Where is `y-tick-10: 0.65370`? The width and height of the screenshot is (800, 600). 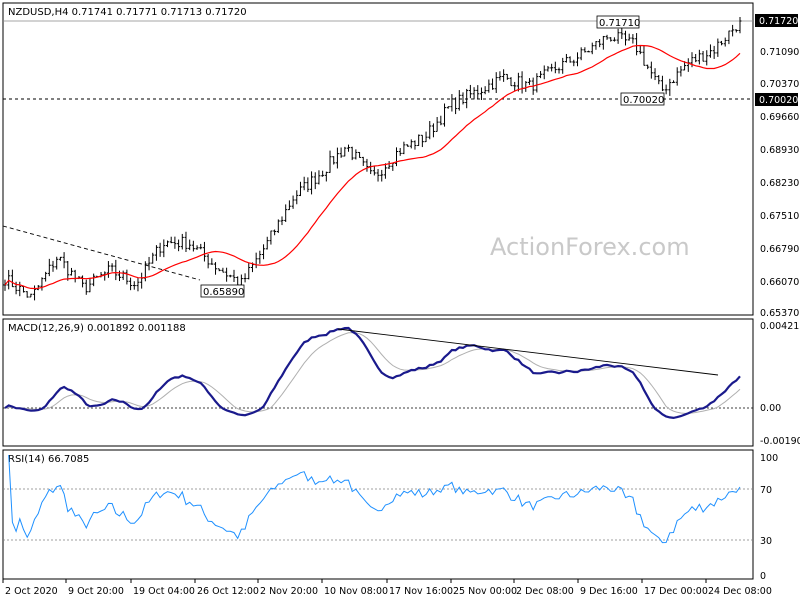 y-tick-10: 0.65370 is located at coordinates (779, 313).